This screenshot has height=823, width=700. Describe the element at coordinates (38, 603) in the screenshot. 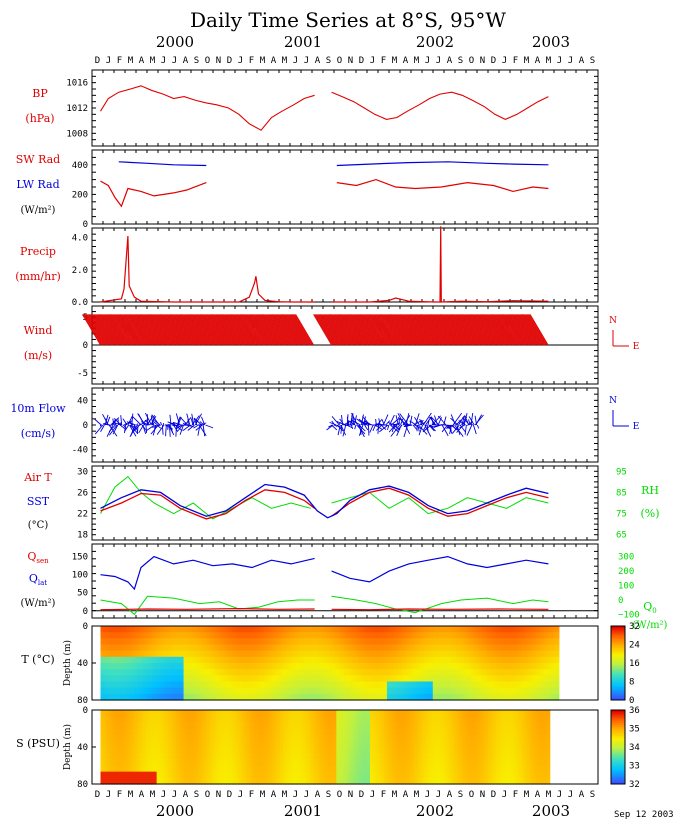

I see `flux-units: (W/m²)` at that location.